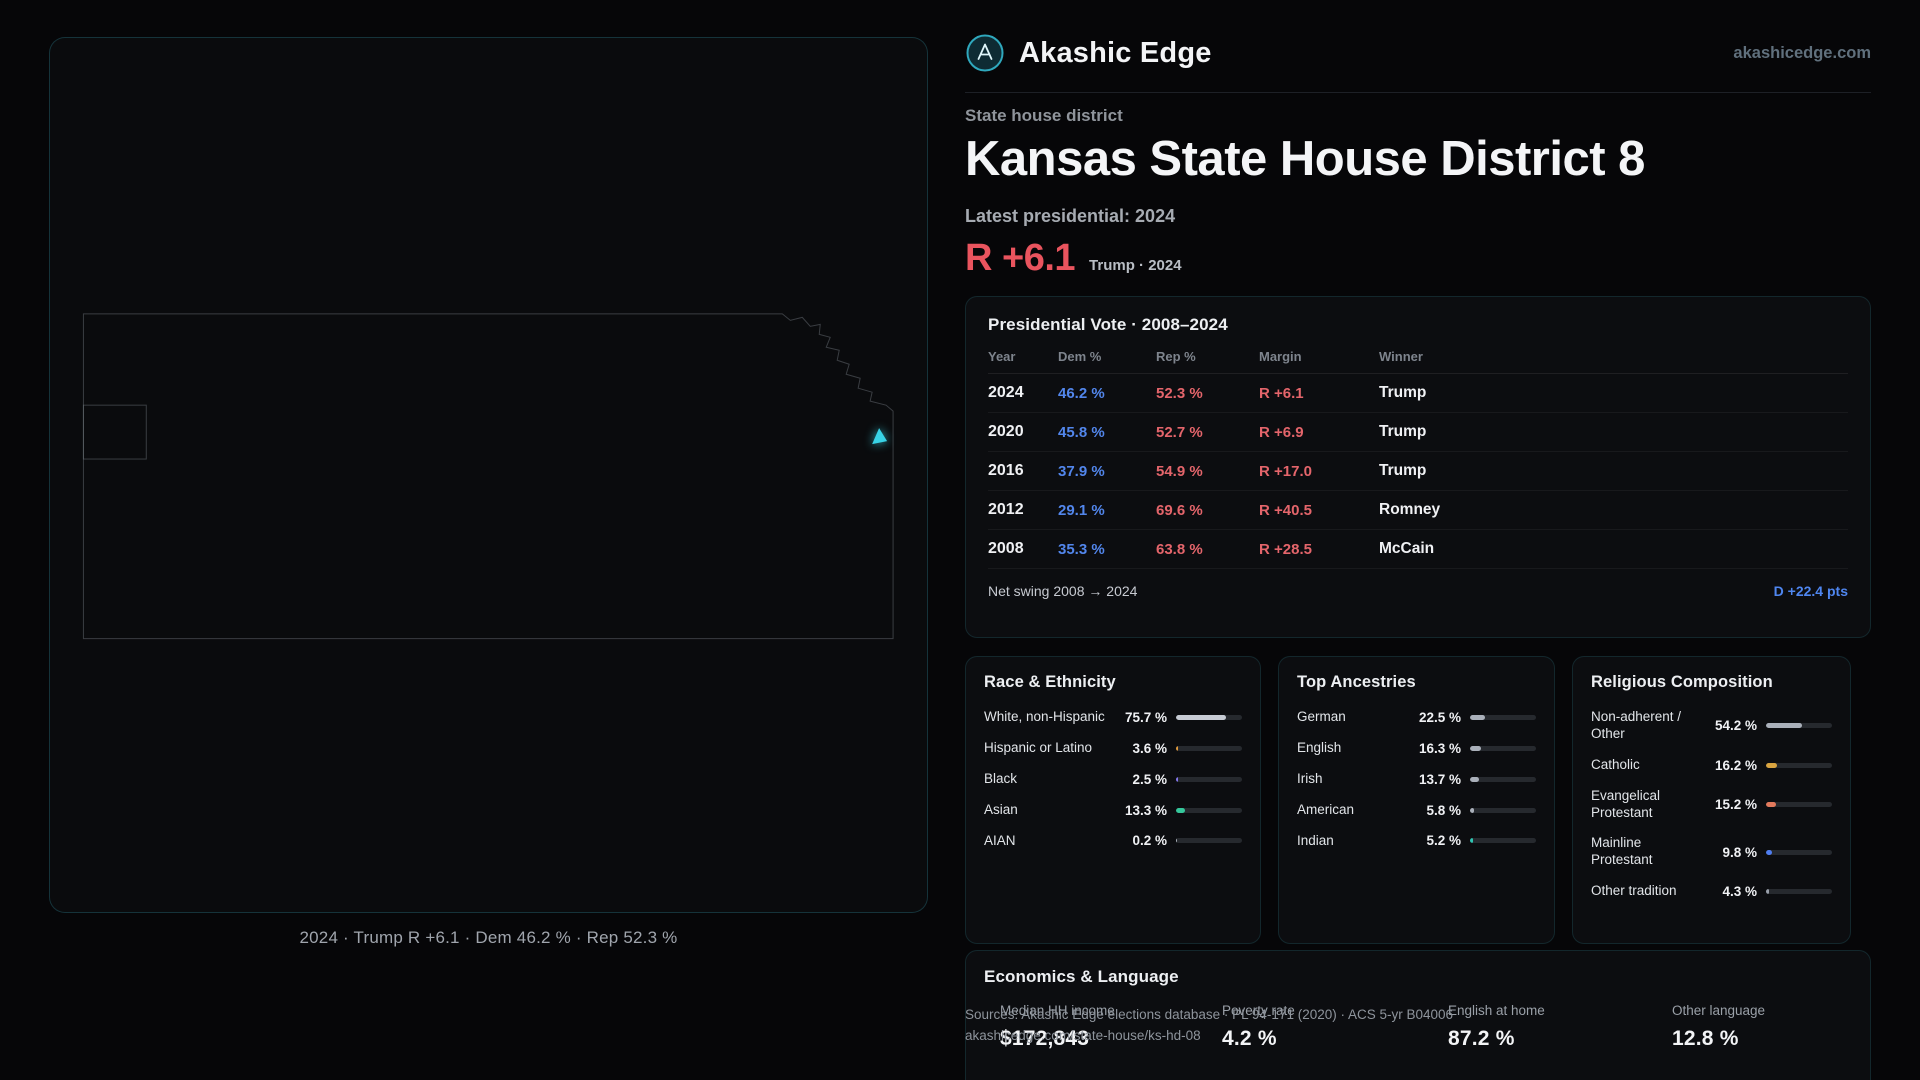 The width and height of the screenshot is (1920, 1080). What do you see at coordinates (1285, 471) in the screenshot?
I see `margin-cell: R +17.0` at bounding box center [1285, 471].